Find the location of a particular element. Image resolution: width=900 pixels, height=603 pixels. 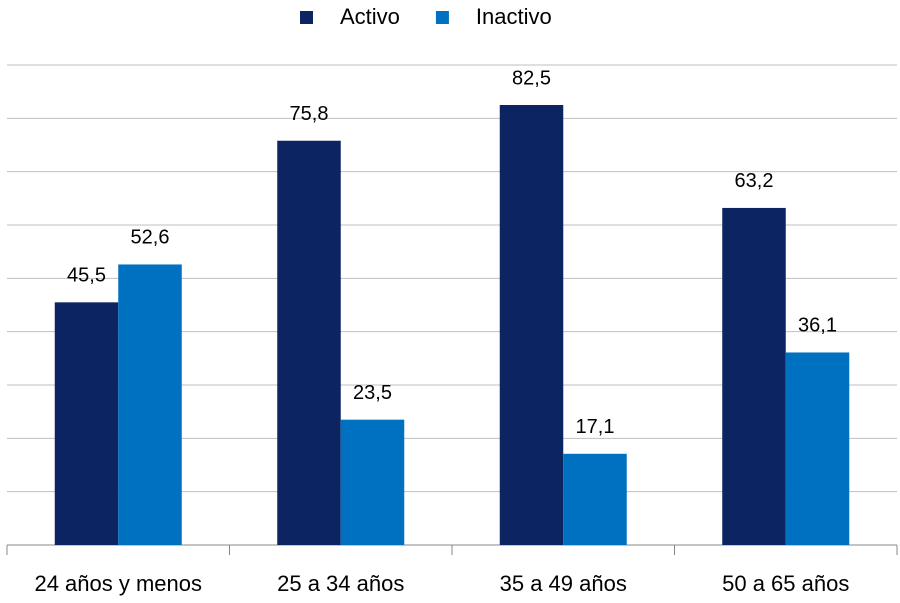

data-label: 82,5 is located at coordinates (531, 78).